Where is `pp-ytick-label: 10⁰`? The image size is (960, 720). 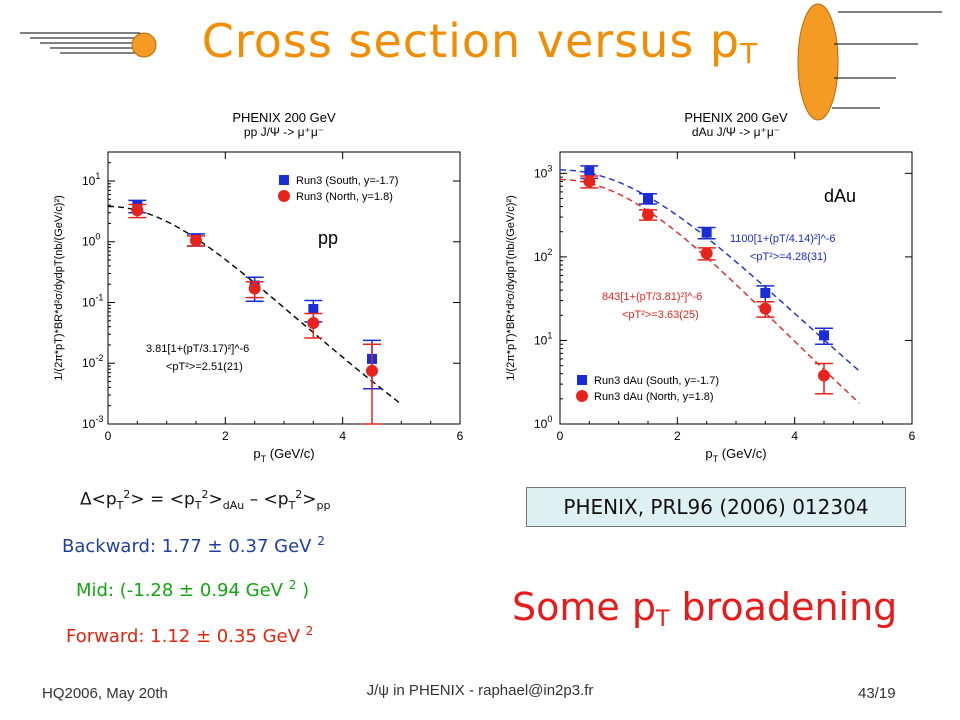 pp-ytick-label: 10⁰ is located at coordinates (91, 240).